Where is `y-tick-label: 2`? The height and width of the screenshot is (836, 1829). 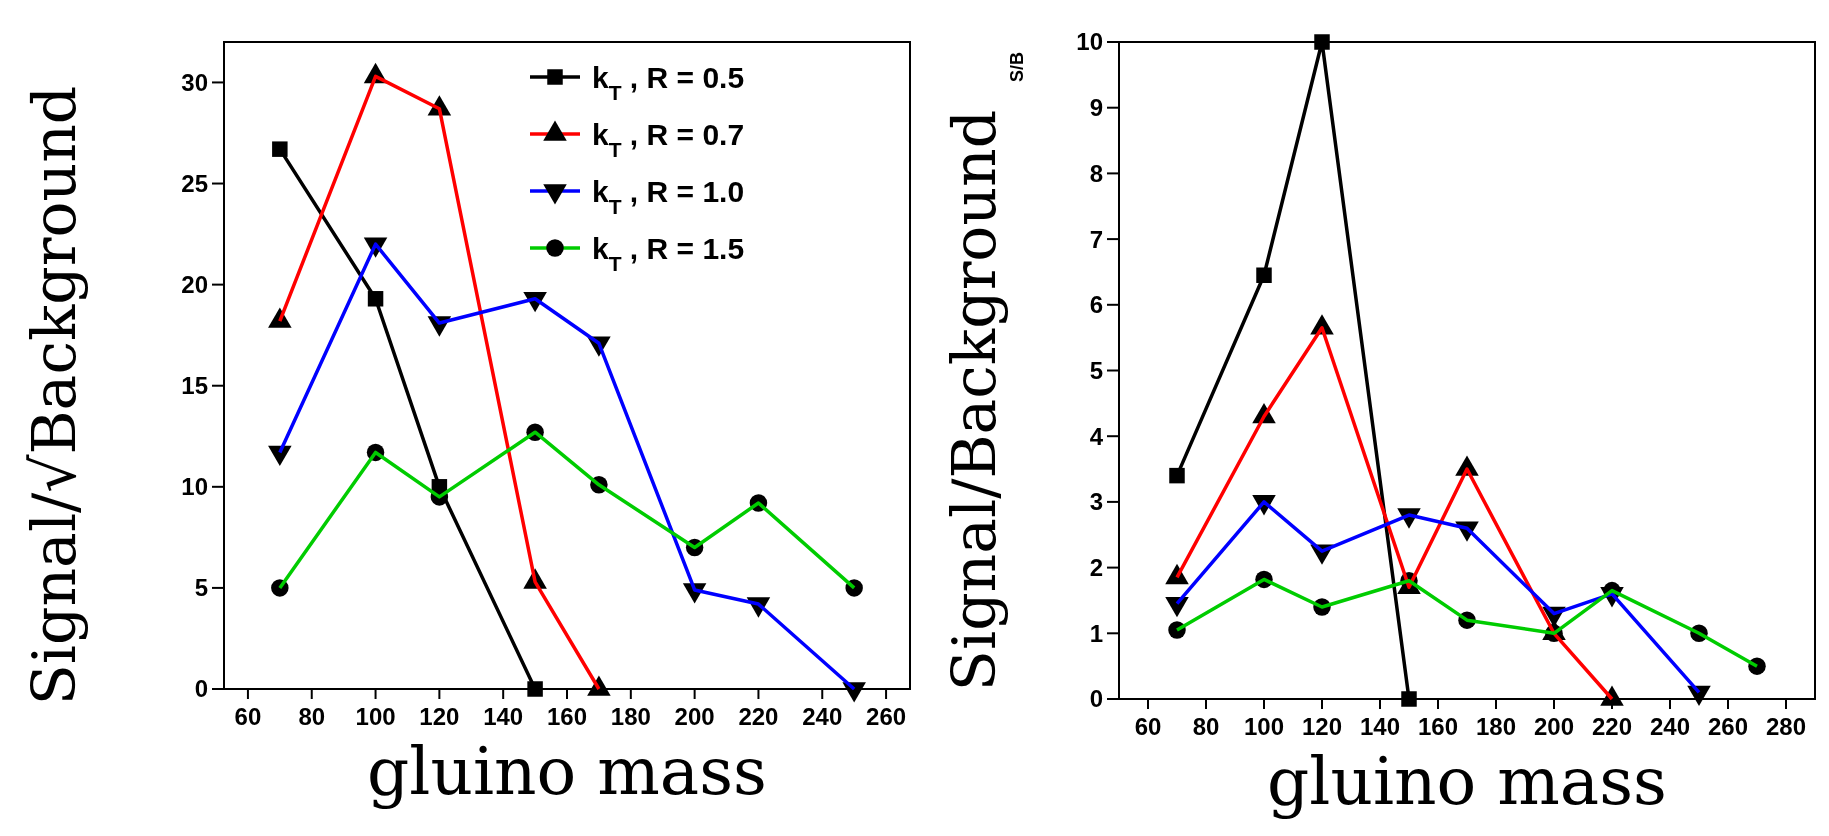 y-tick-label: 2 is located at coordinates (1096, 567).